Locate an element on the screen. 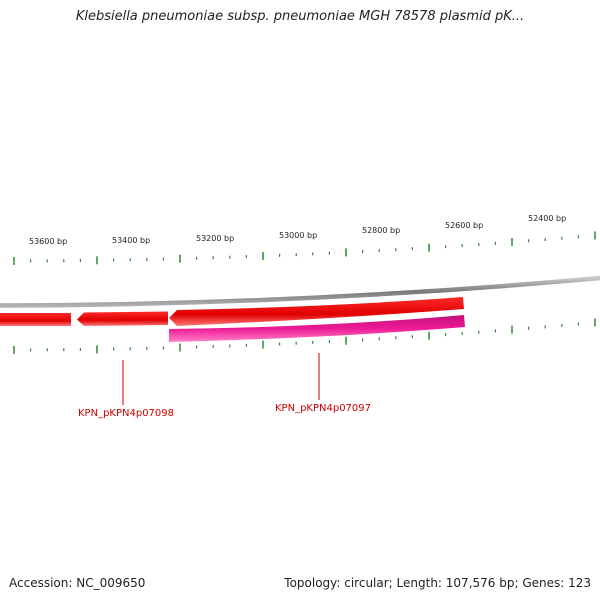  scale-ruler-inner is located at coordinates (304, 336).